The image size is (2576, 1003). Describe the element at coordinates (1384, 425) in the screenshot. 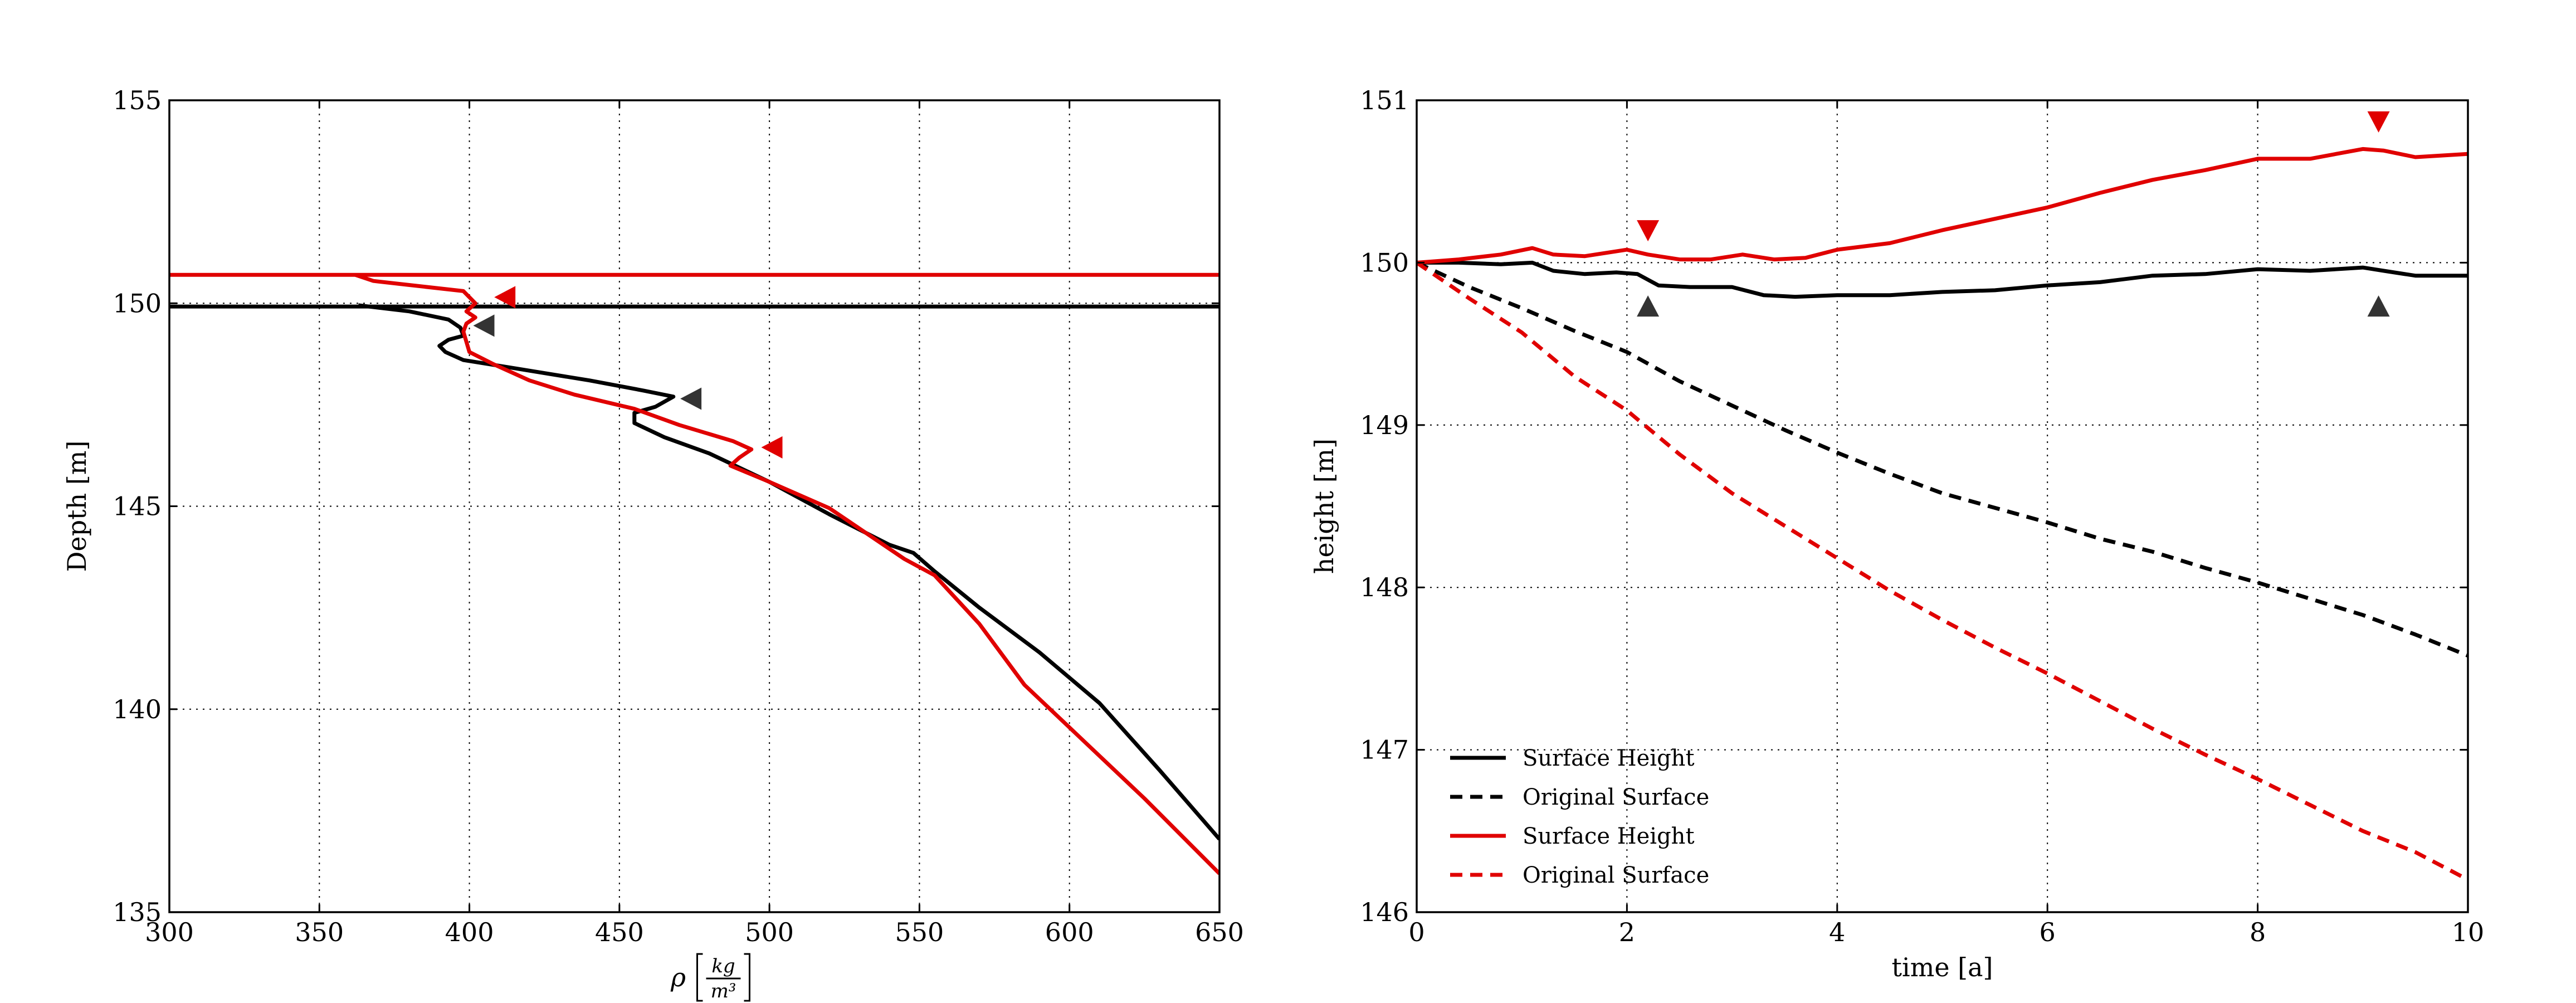

I see `y-tick-label: 149` at that location.